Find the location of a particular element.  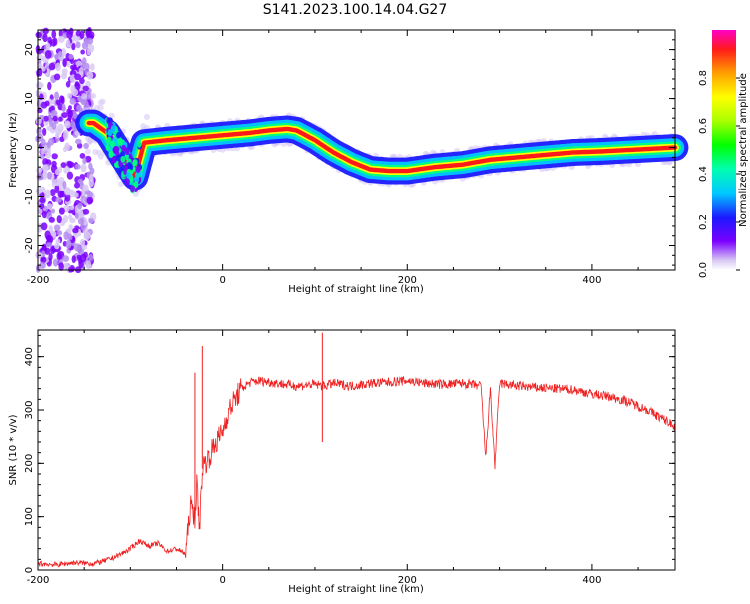

colorbar-ticks: 0.0 0.2 0.4 0.6 0.8 is located at coordinates (719, 174).